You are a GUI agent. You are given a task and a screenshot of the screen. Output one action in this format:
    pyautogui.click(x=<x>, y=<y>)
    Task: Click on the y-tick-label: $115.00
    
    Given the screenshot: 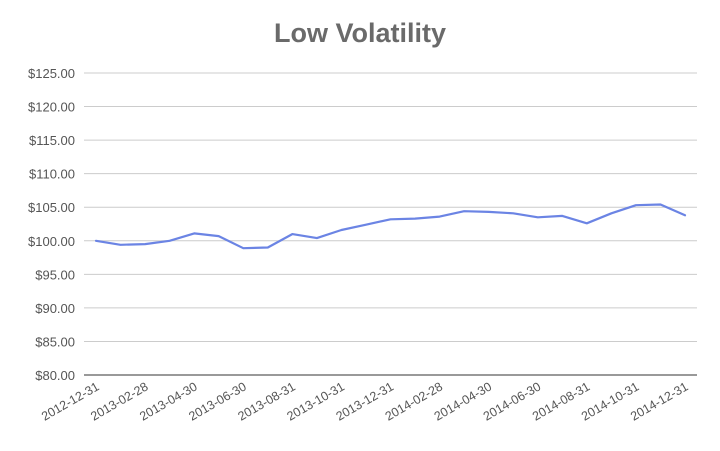 What is the action you would take?
    pyautogui.click(x=52, y=140)
    